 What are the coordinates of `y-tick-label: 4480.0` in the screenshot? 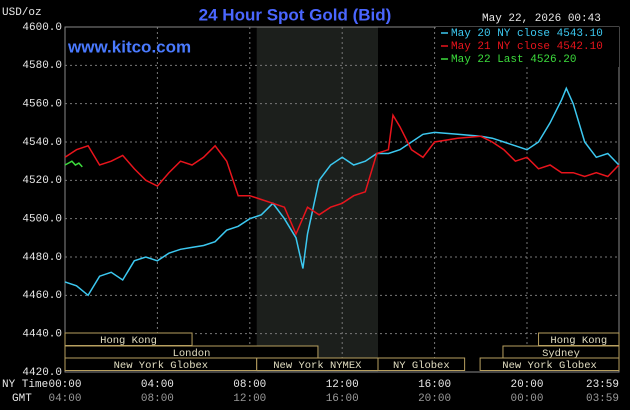 It's located at (42, 258).